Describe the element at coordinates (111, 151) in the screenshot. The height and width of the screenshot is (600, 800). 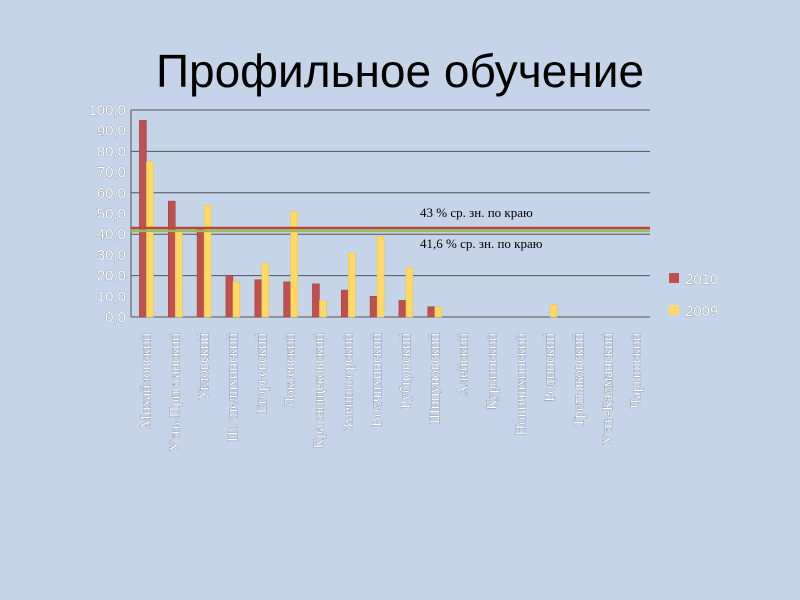
I see `y-tick-label: 80,0` at that location.